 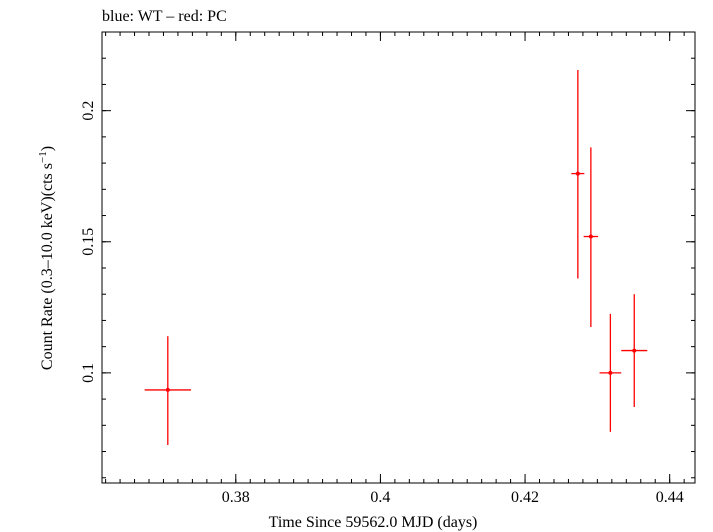 I want to click on y-axis-label-close: ), so click(x=47, y=148).